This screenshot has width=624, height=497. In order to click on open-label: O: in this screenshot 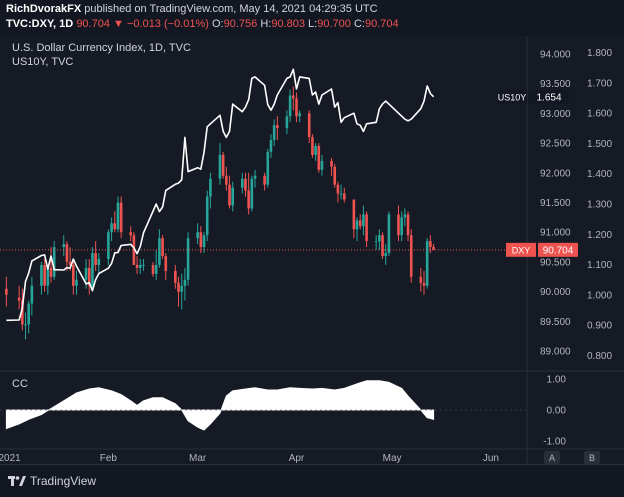, I will do `click(217, 24)`.